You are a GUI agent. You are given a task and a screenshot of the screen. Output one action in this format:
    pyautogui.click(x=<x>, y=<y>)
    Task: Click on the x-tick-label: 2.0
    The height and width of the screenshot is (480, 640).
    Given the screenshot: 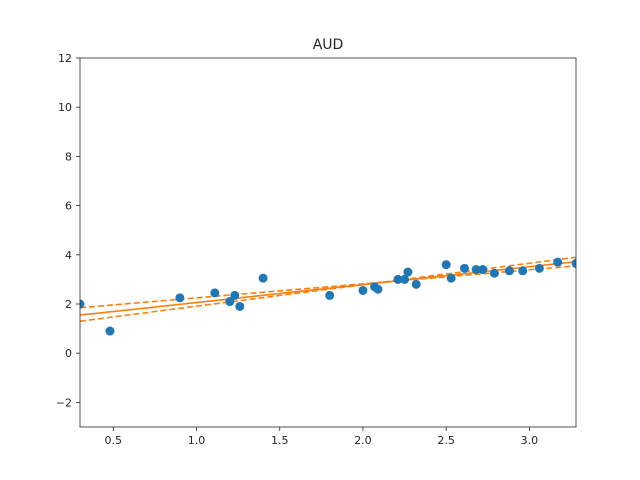 What is the action you would take?
    pyautogui.click(x=363, y=440)
    